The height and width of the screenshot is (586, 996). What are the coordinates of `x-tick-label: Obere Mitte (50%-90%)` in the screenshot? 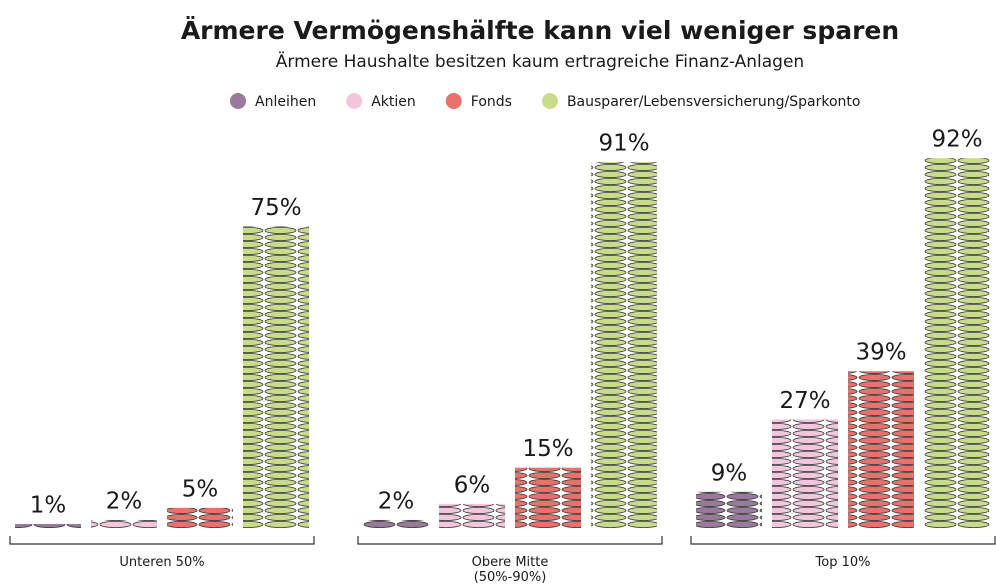 It's located at (510, 570).